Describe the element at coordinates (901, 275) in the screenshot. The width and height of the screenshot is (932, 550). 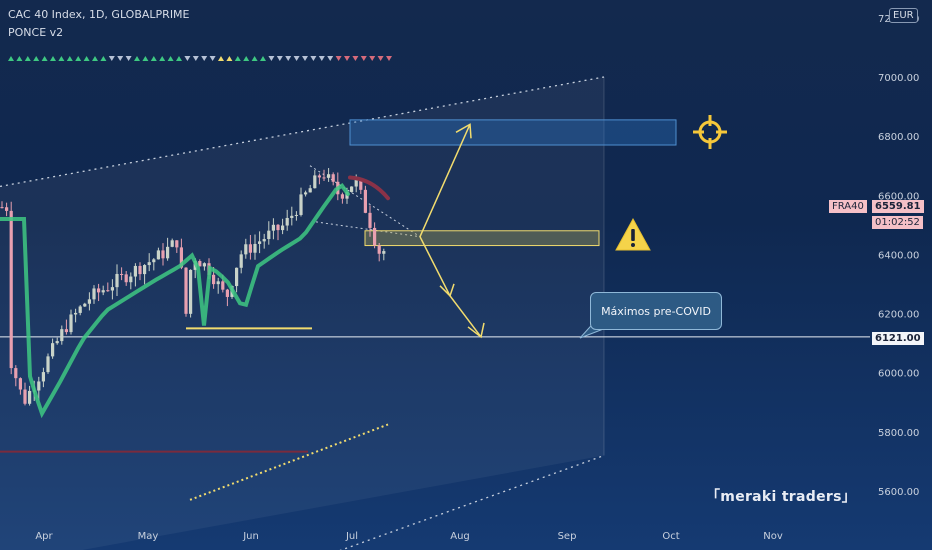
I see `price-axis` at that location.